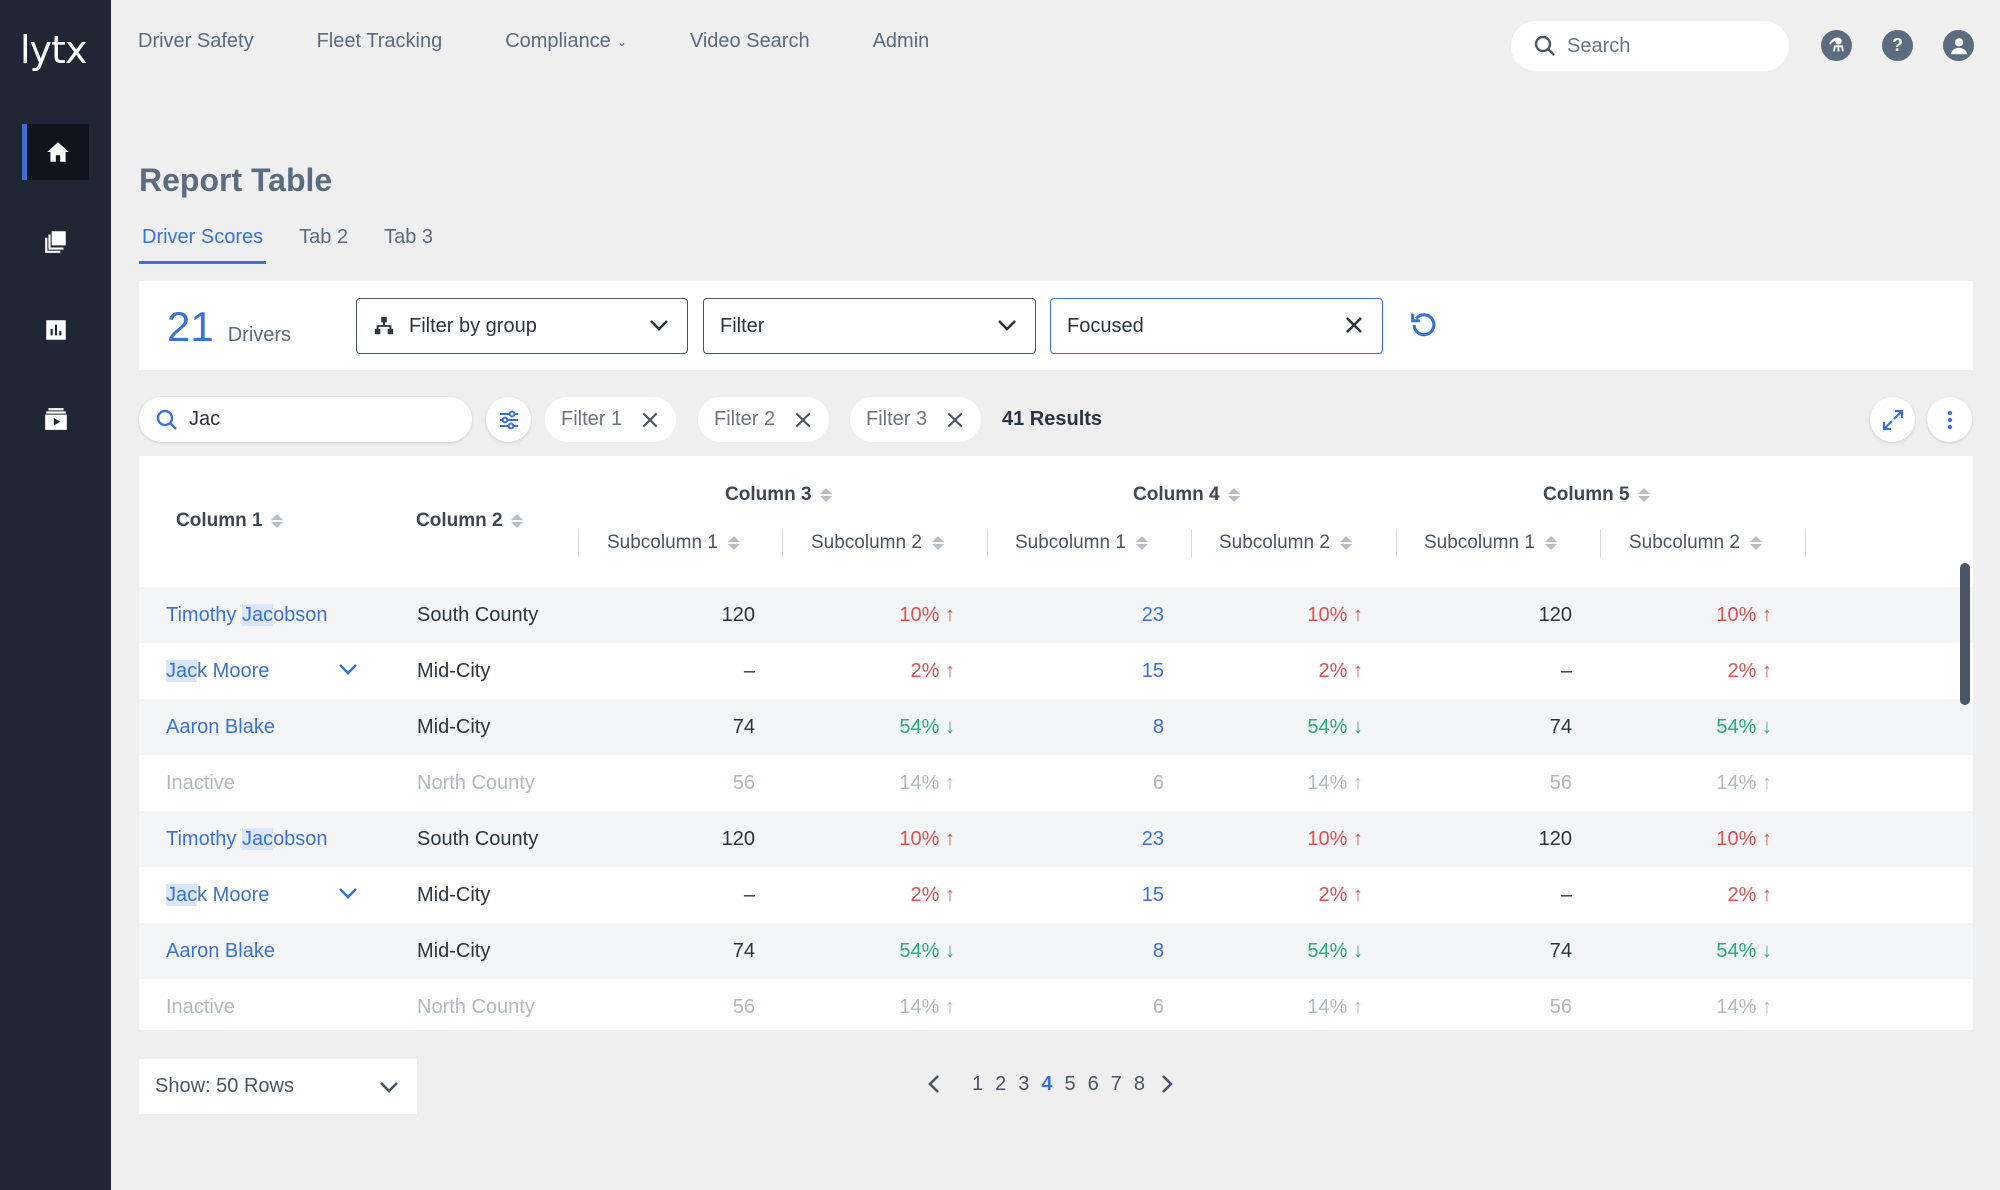  Describe the element at coordinates (1836, 45) in the screenshot. I see `labs-flask-icon: ⚗` at that location.